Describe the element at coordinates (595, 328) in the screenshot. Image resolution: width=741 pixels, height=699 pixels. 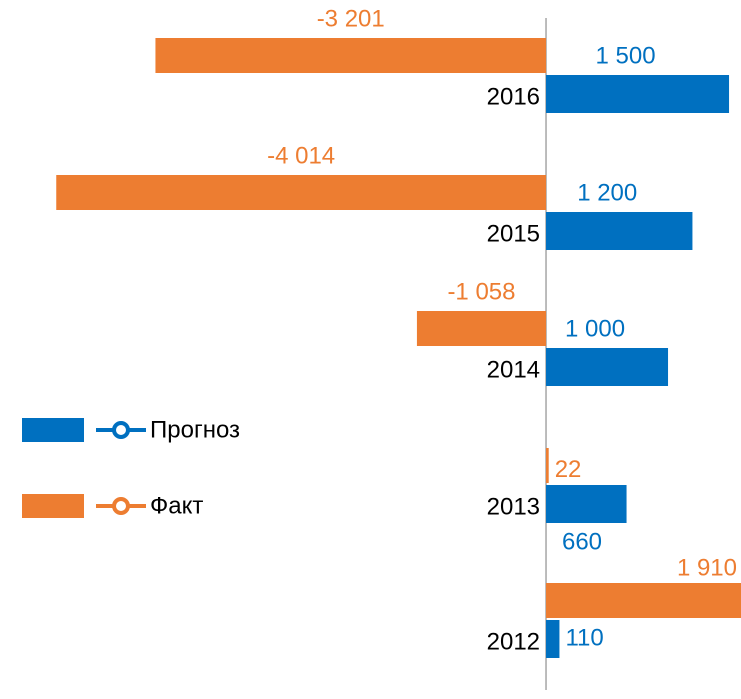
I see `data-label: 1 000` at that location.